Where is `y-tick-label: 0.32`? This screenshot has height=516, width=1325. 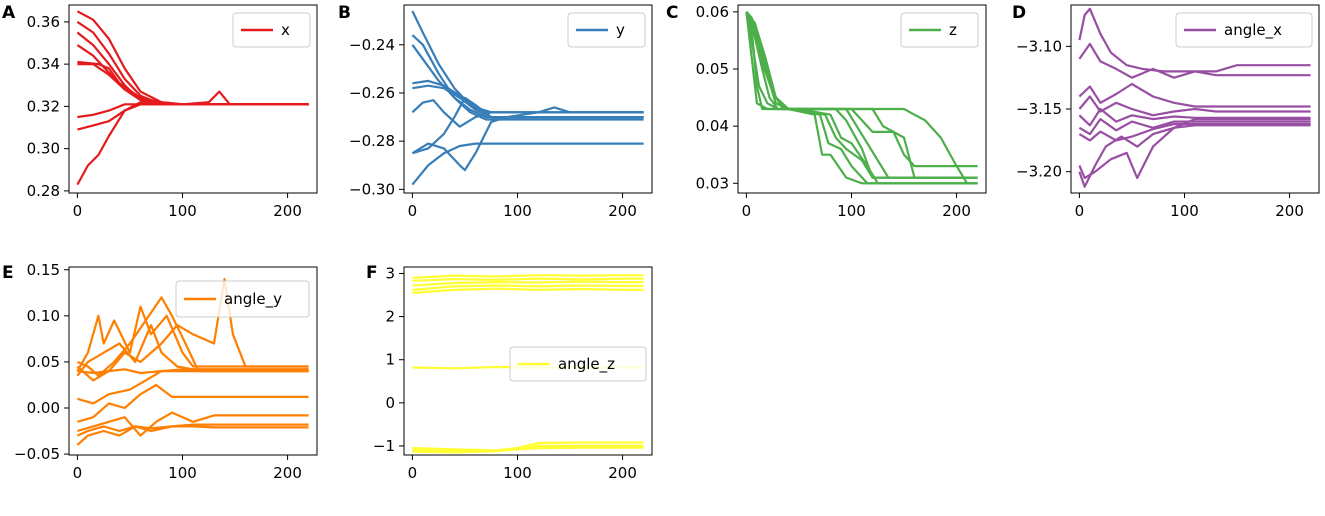
y-tick-label: 0.32 is located at coordinates (43, 106).